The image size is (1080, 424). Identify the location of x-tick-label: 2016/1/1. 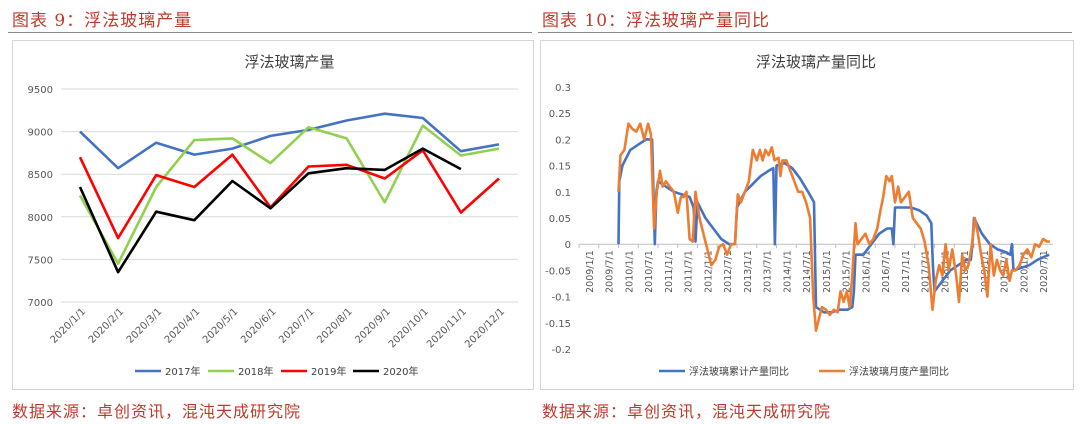
(866, 271).